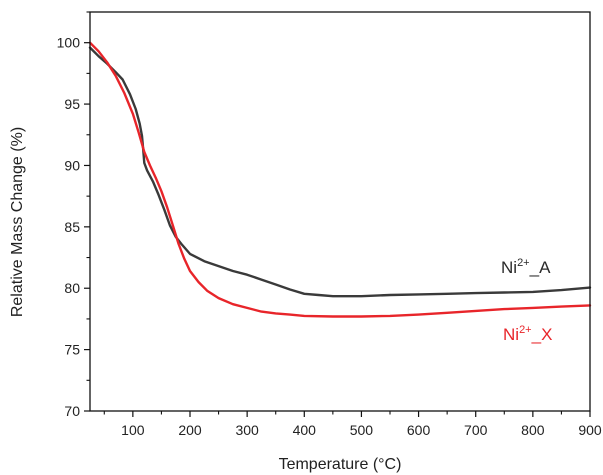 This screenshot has width=603, height=475. What do you see at coordinates (419, 430) in the screenshot?
I see `x-tick-label: 600` at bounding box center [419, 430].